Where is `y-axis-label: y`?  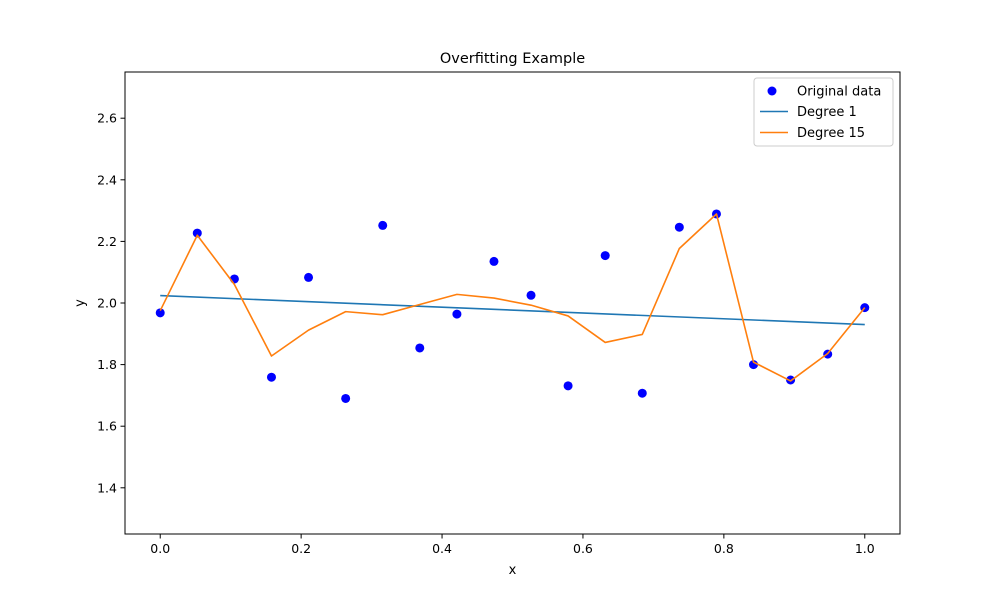
y-axis-label: y is located at coordinates (80, 303).